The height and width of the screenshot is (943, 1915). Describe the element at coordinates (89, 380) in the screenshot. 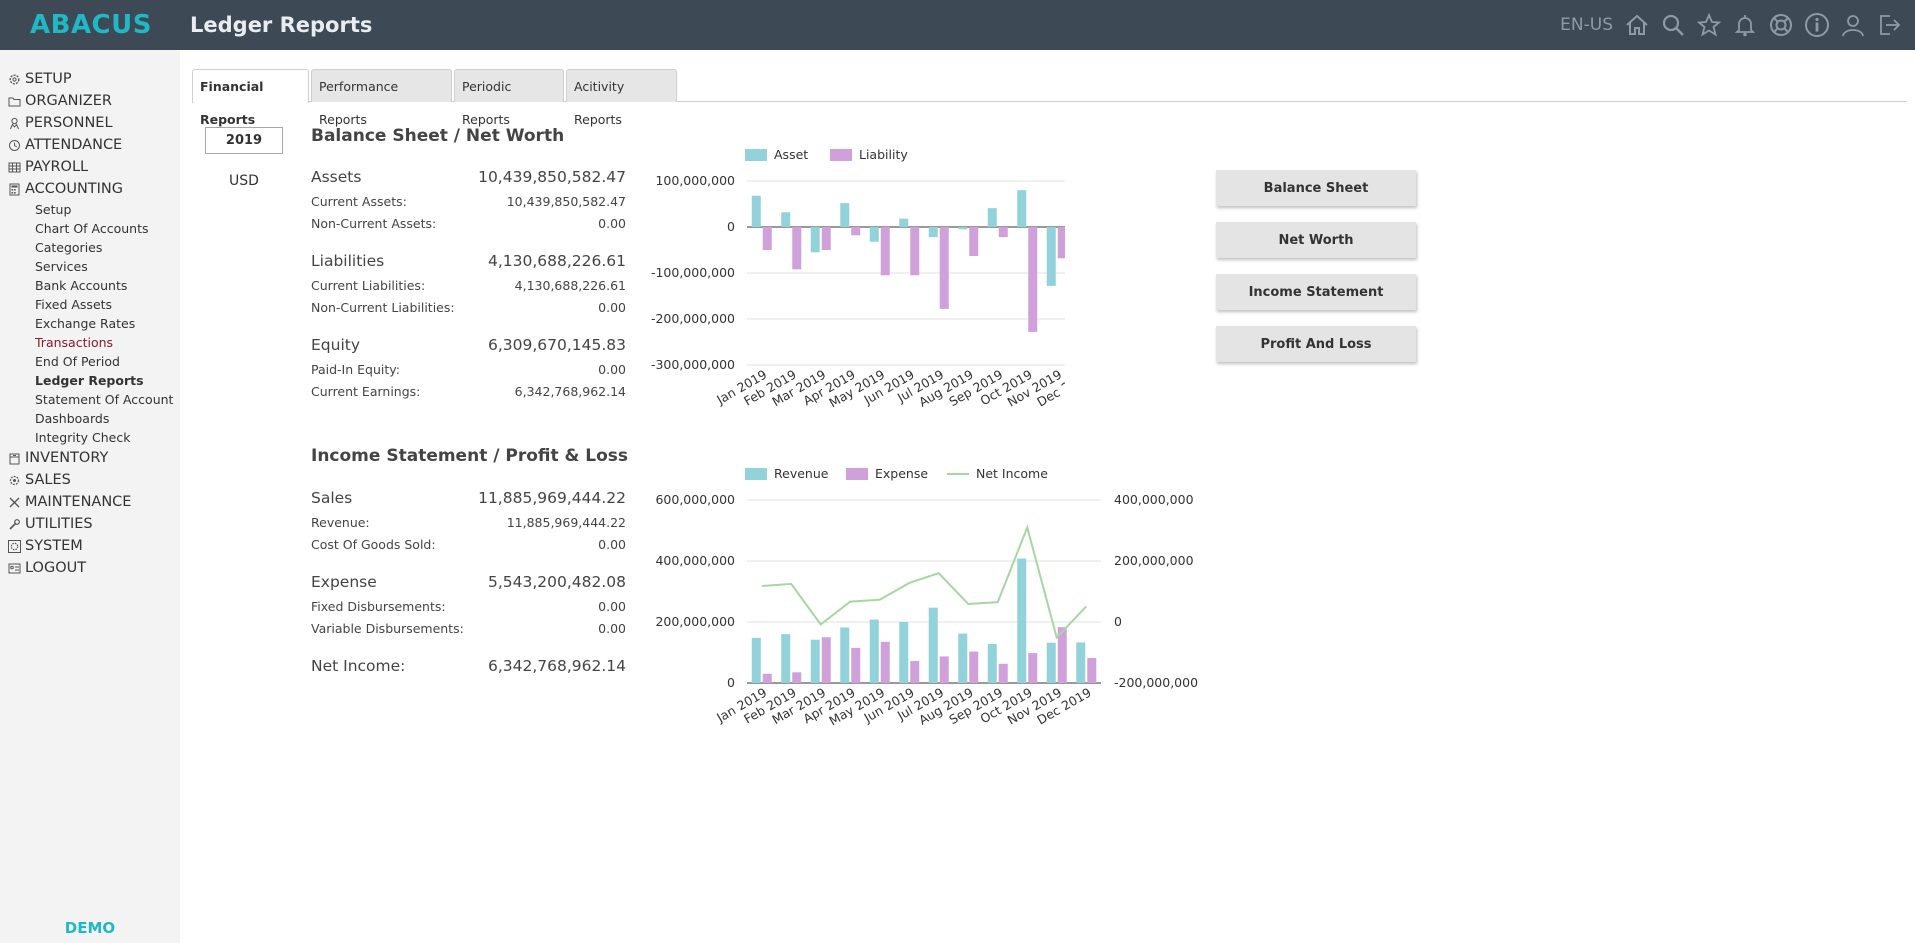

I see `submenu-item-ledger-reports: Ledger Reports` at that location.